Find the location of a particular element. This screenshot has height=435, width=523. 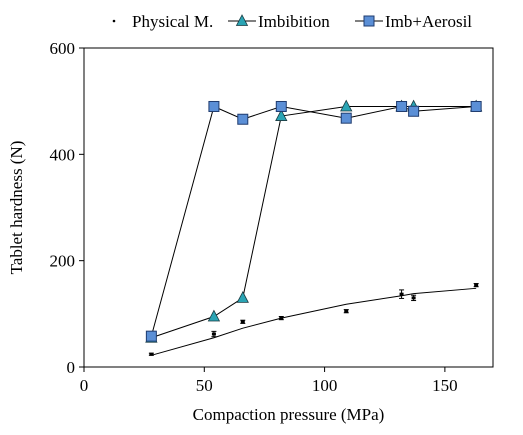

legend-label: Imbibition is located at coordinates (294, 21).